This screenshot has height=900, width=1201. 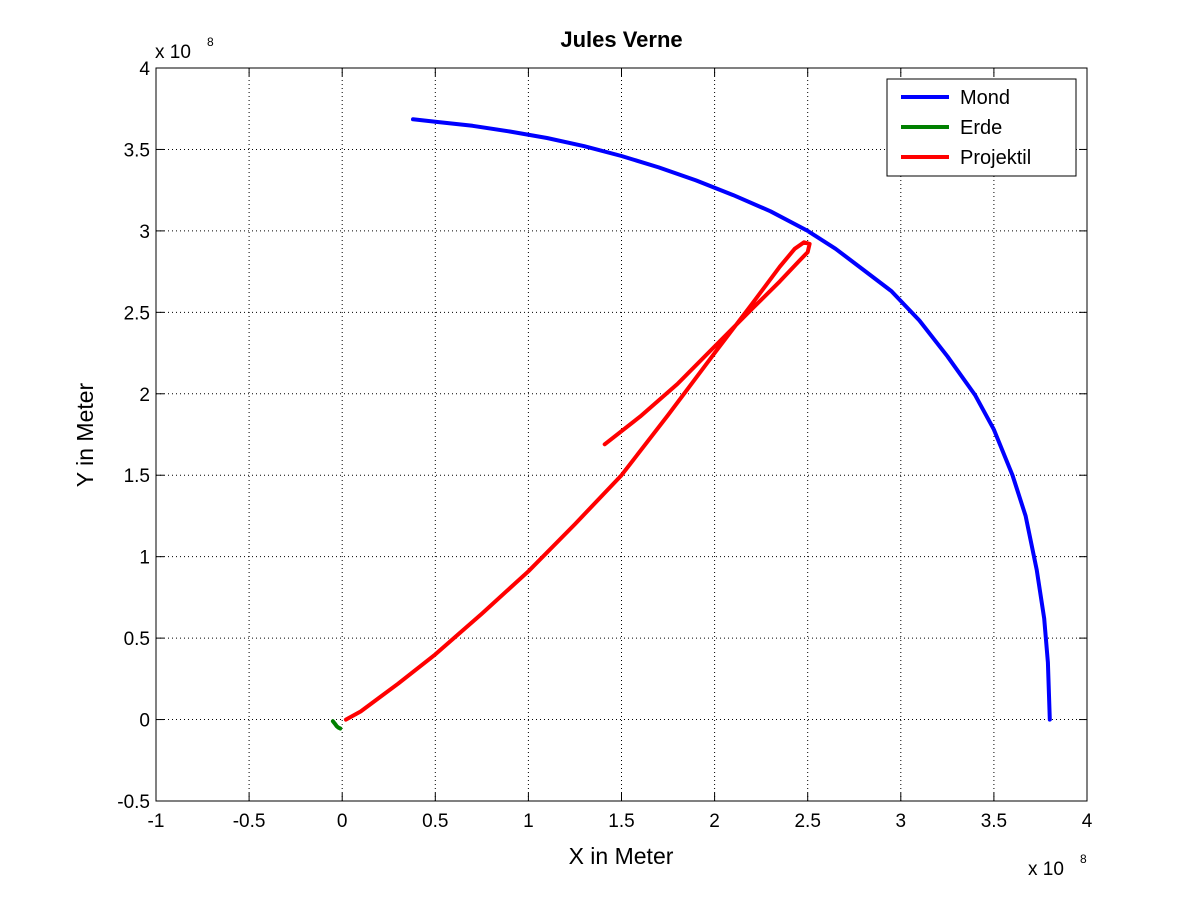 I want to click on y-tick-label: 1.5, so click(x=137, y=476).